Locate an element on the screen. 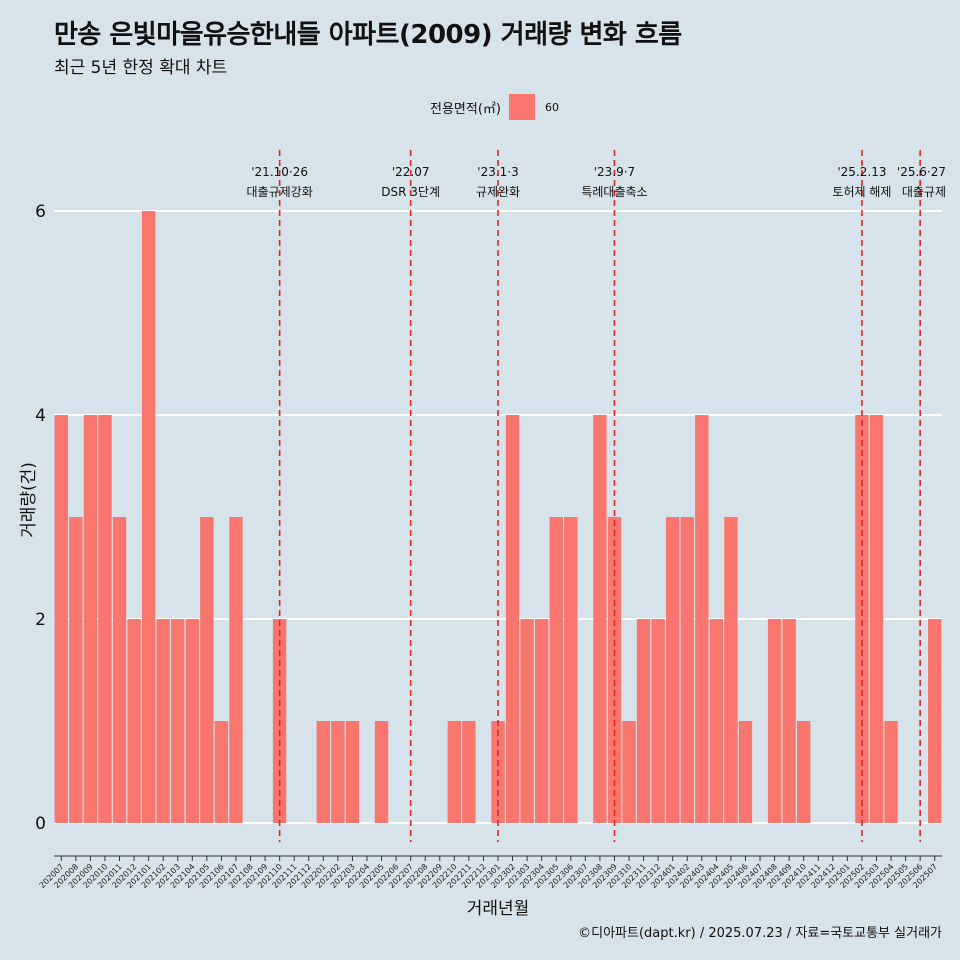  legend: 전용면적(㎡) 60 is located at coordinates (494, 107).